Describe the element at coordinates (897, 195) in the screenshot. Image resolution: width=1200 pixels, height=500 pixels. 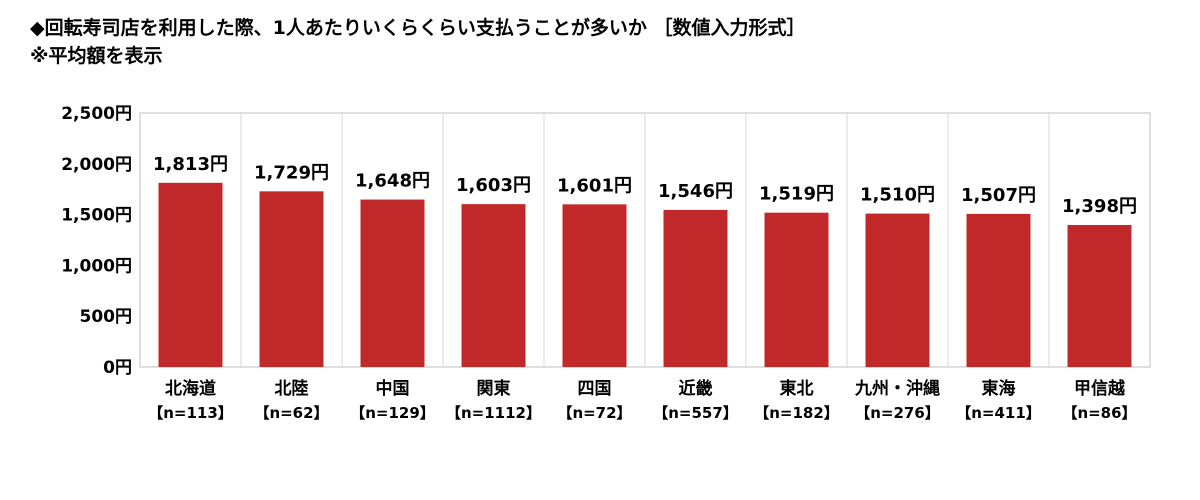
I see `data-label: 1,510円` at that location.